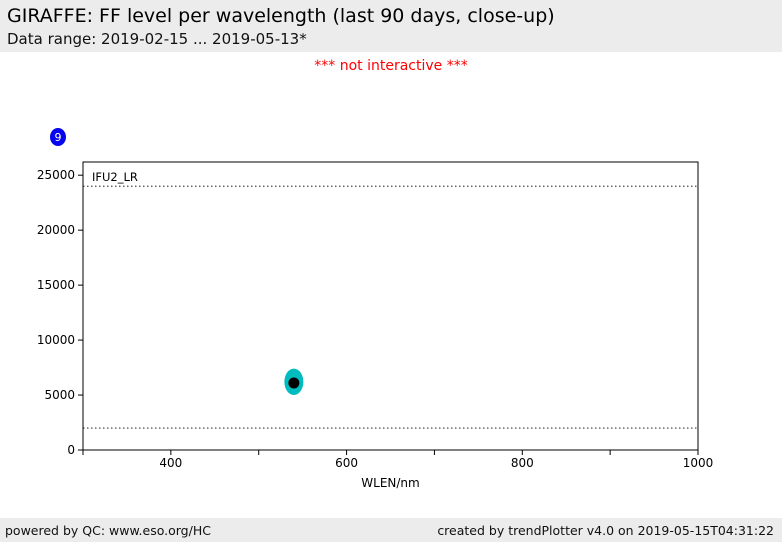 The height and width of the screenshot is (542, 782). I want to click on y-tick-label: 25000, so click(56, 175).